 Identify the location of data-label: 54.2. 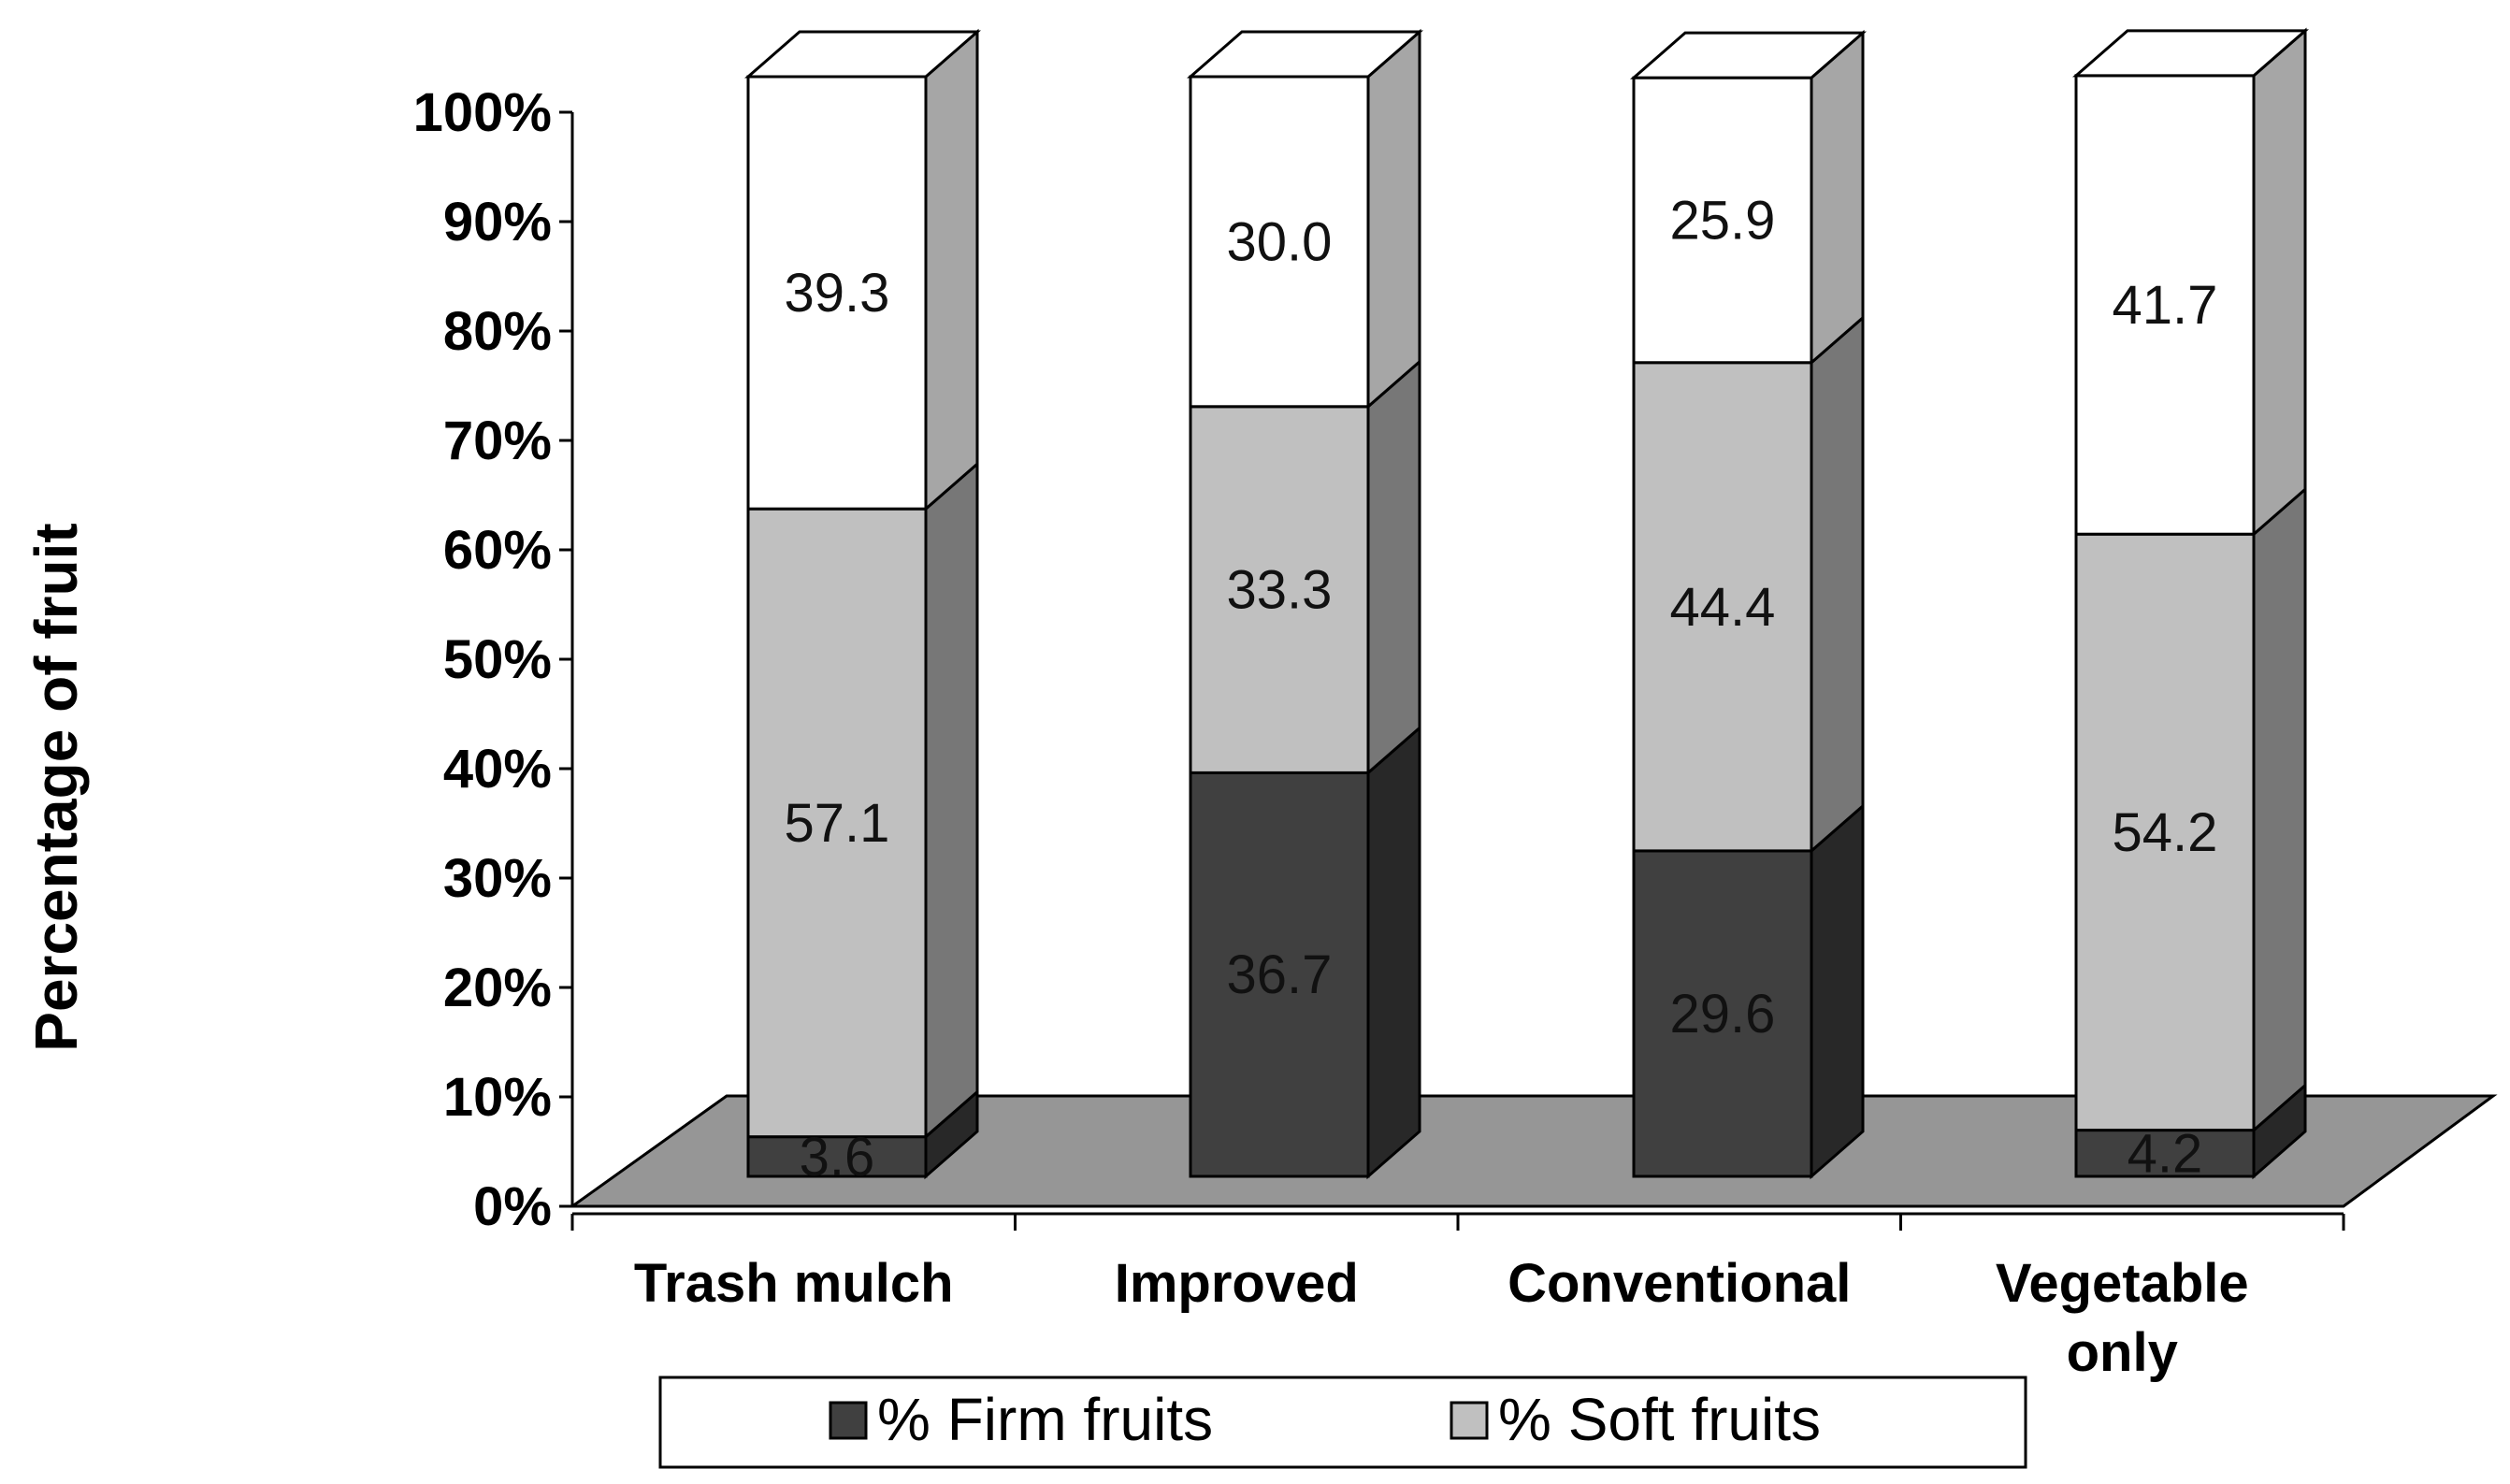
(2165, 832).